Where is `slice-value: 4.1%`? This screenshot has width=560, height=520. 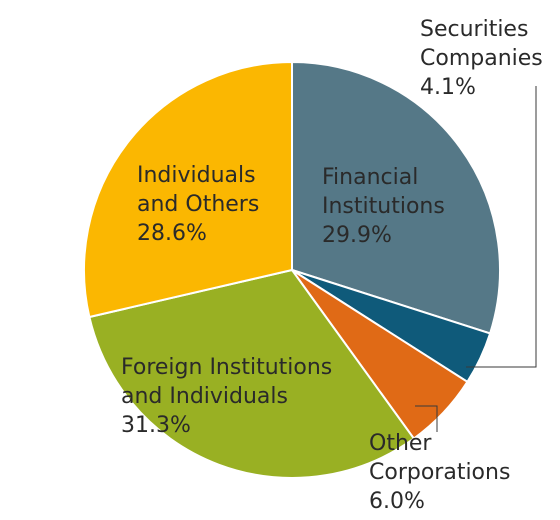
slice-value: 4.1% is located at coordinates (448, 87).